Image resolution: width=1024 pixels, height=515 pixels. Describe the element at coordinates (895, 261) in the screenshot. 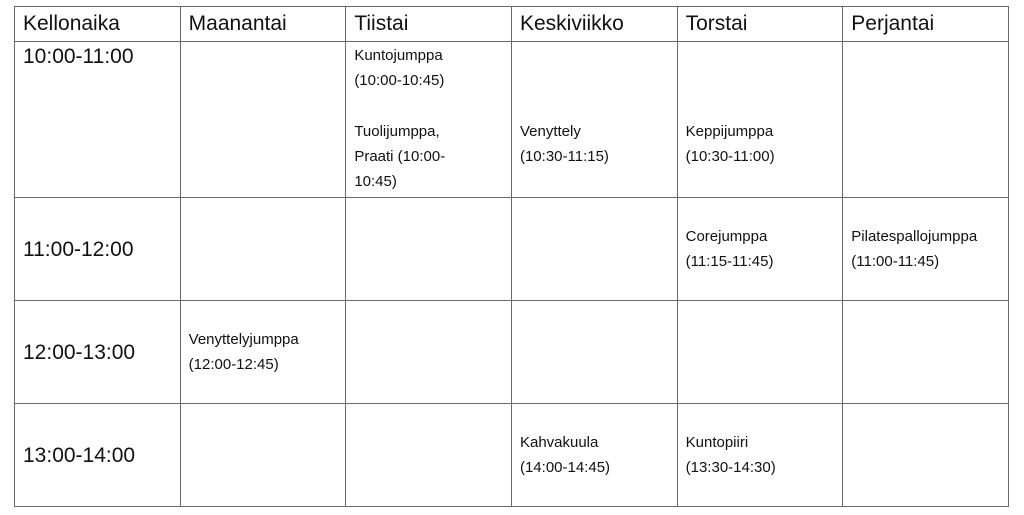

I see `class-time: (11:00-11:45)` at that location.